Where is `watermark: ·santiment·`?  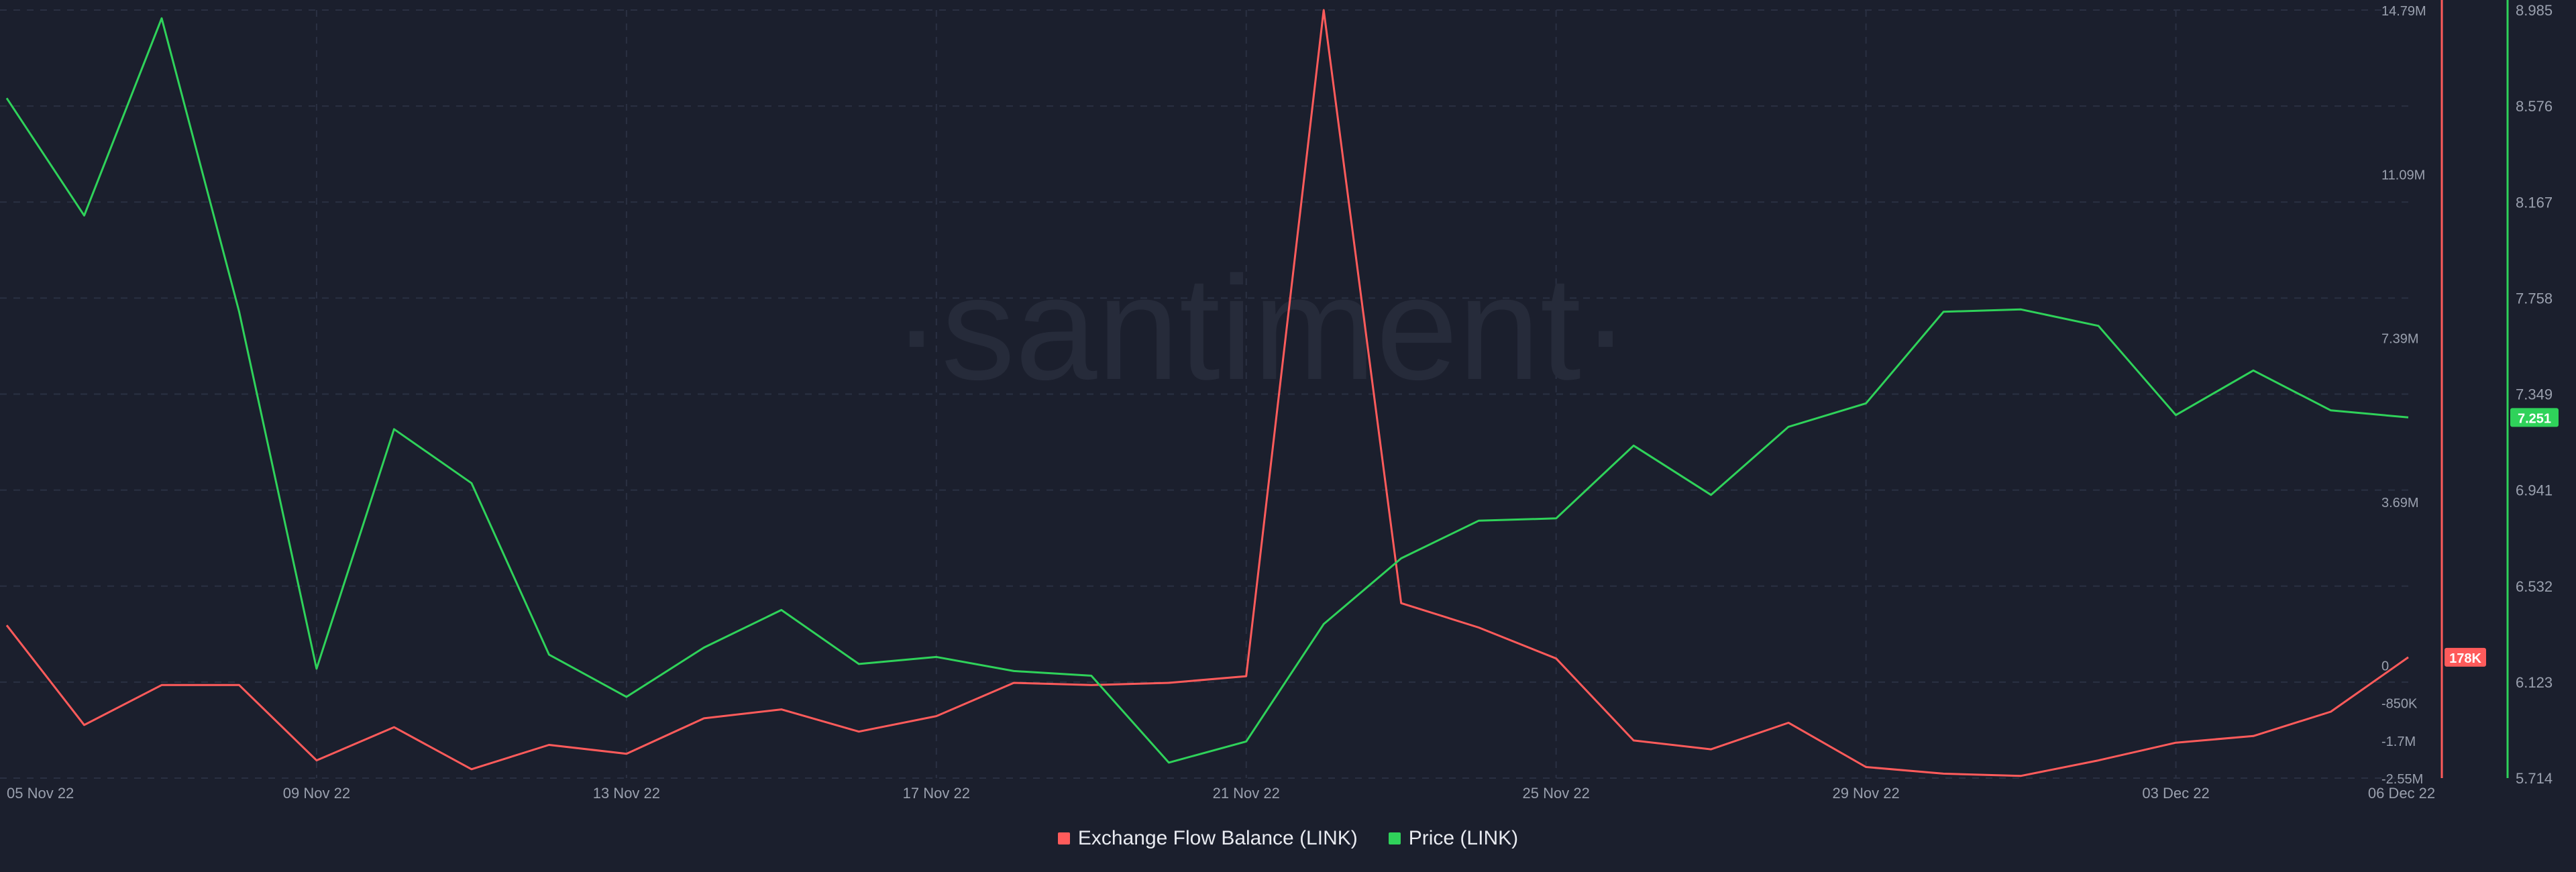
watermark: ·santiment· is located at coordinates (1261, 328).